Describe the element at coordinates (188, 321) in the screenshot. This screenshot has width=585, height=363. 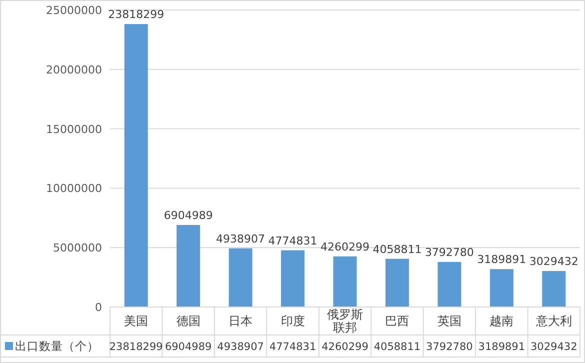
I see `x-tick-label: 德国` at that location.